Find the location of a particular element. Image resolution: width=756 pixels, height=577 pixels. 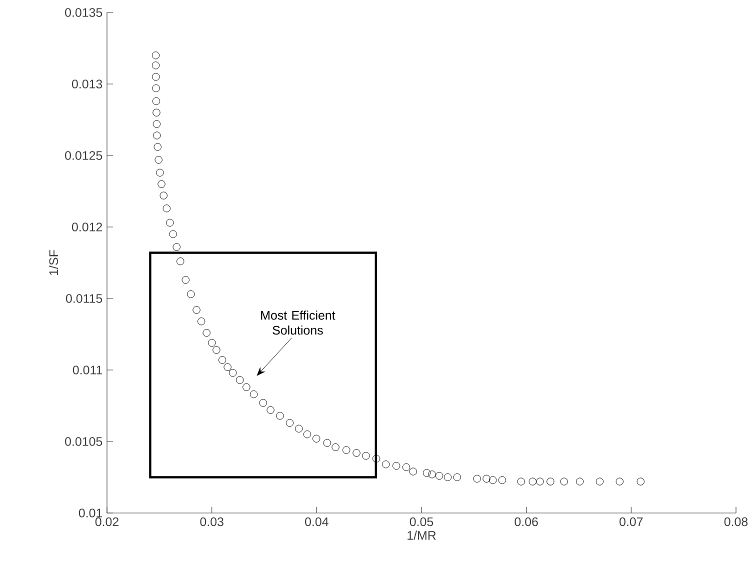

x-tick-label: 0.06 is located at coordinates (526, 521).